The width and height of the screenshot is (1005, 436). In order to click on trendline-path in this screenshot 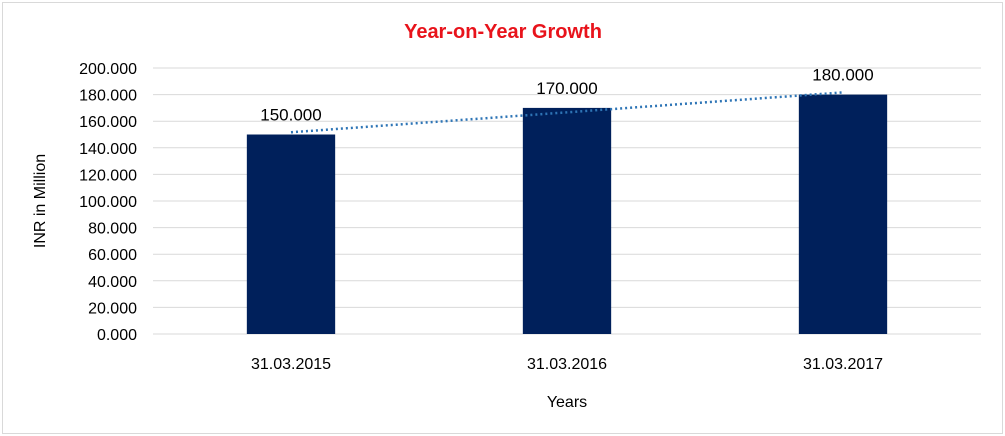, I will do `click(567, 112)`.